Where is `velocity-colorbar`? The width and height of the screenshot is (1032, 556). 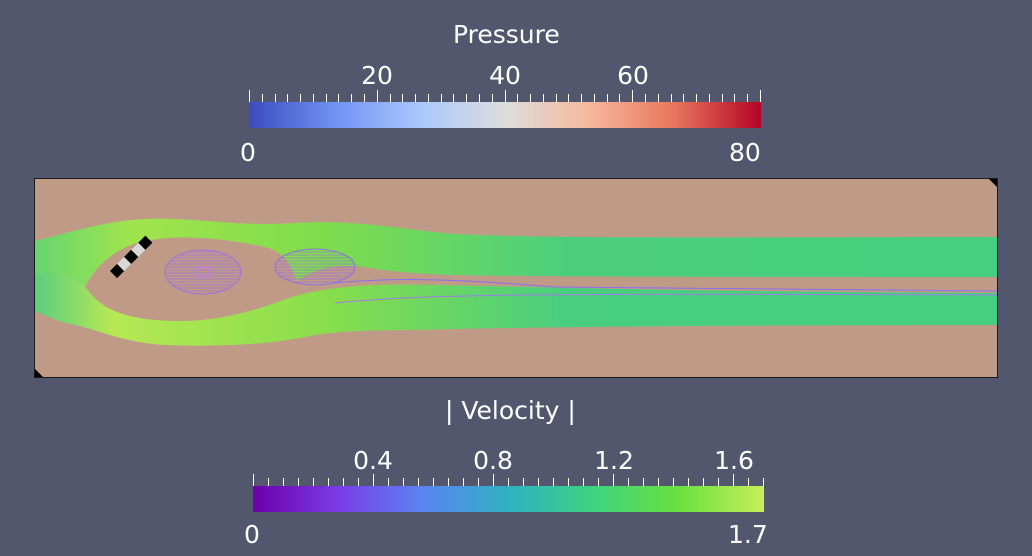 velocity-colorbar is located at coordinates (508, 499).